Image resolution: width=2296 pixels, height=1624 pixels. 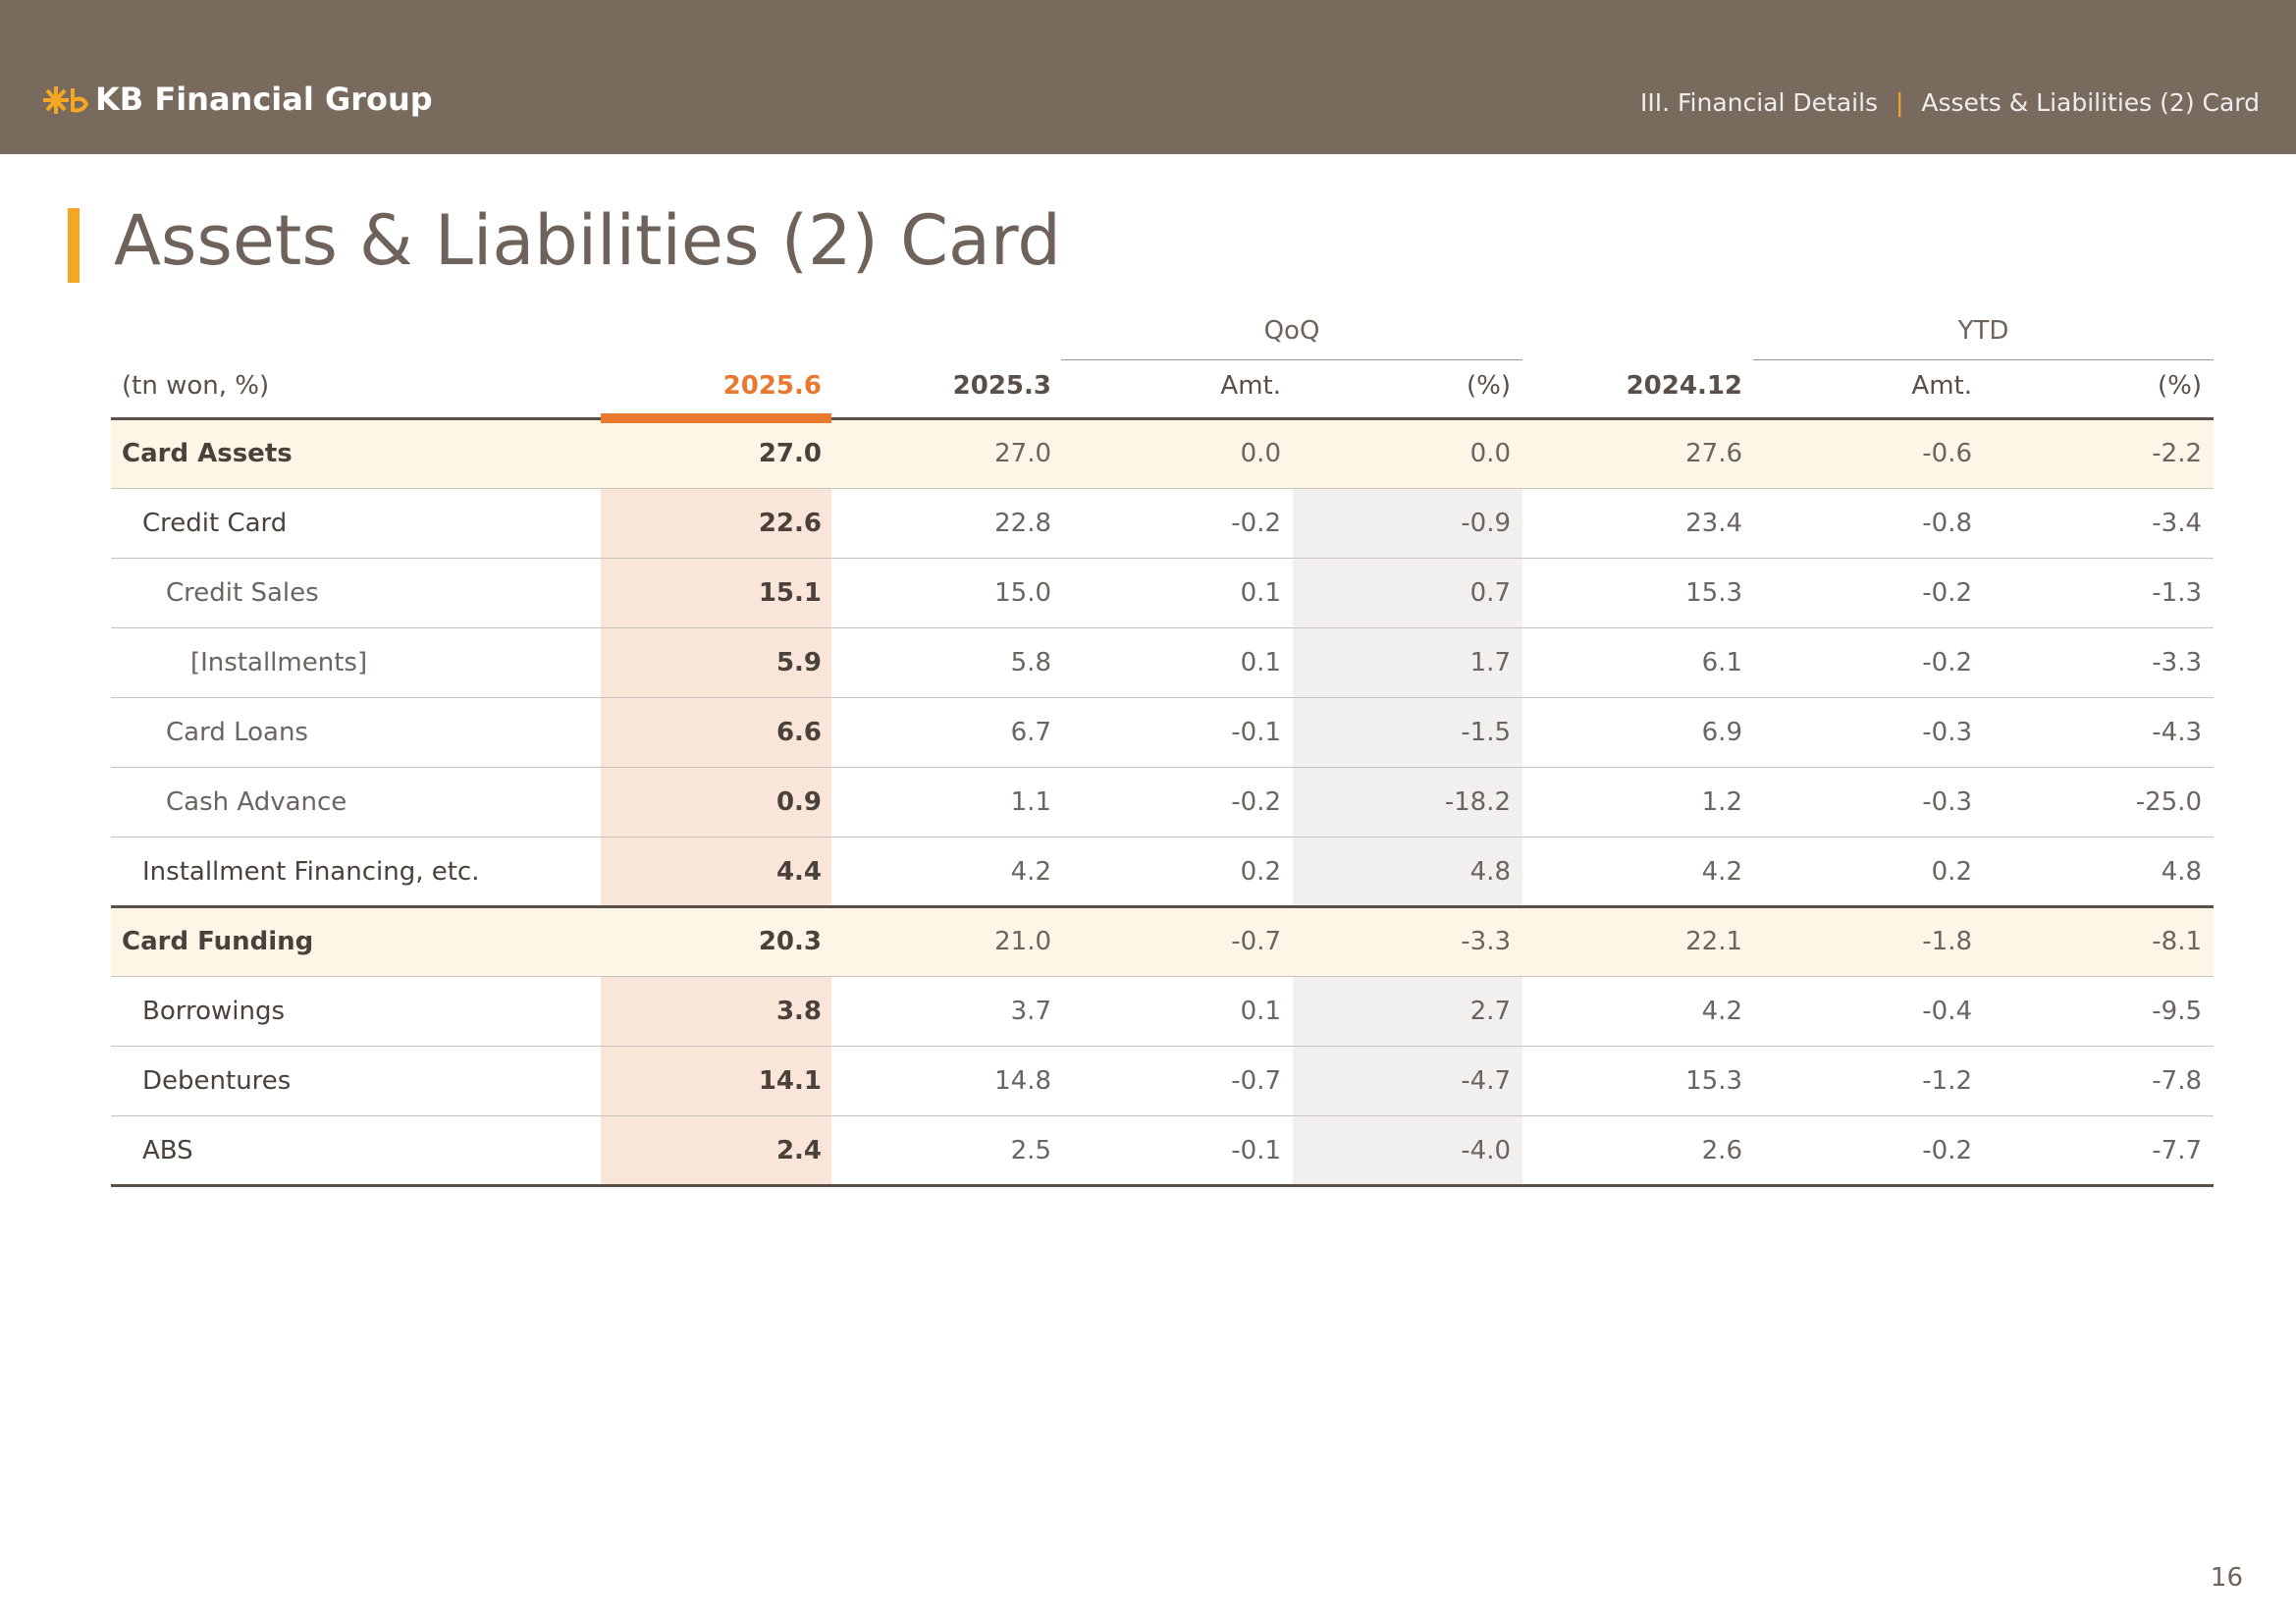 I want to click on cell-value: -1.5, so click(x=1486, y=732).